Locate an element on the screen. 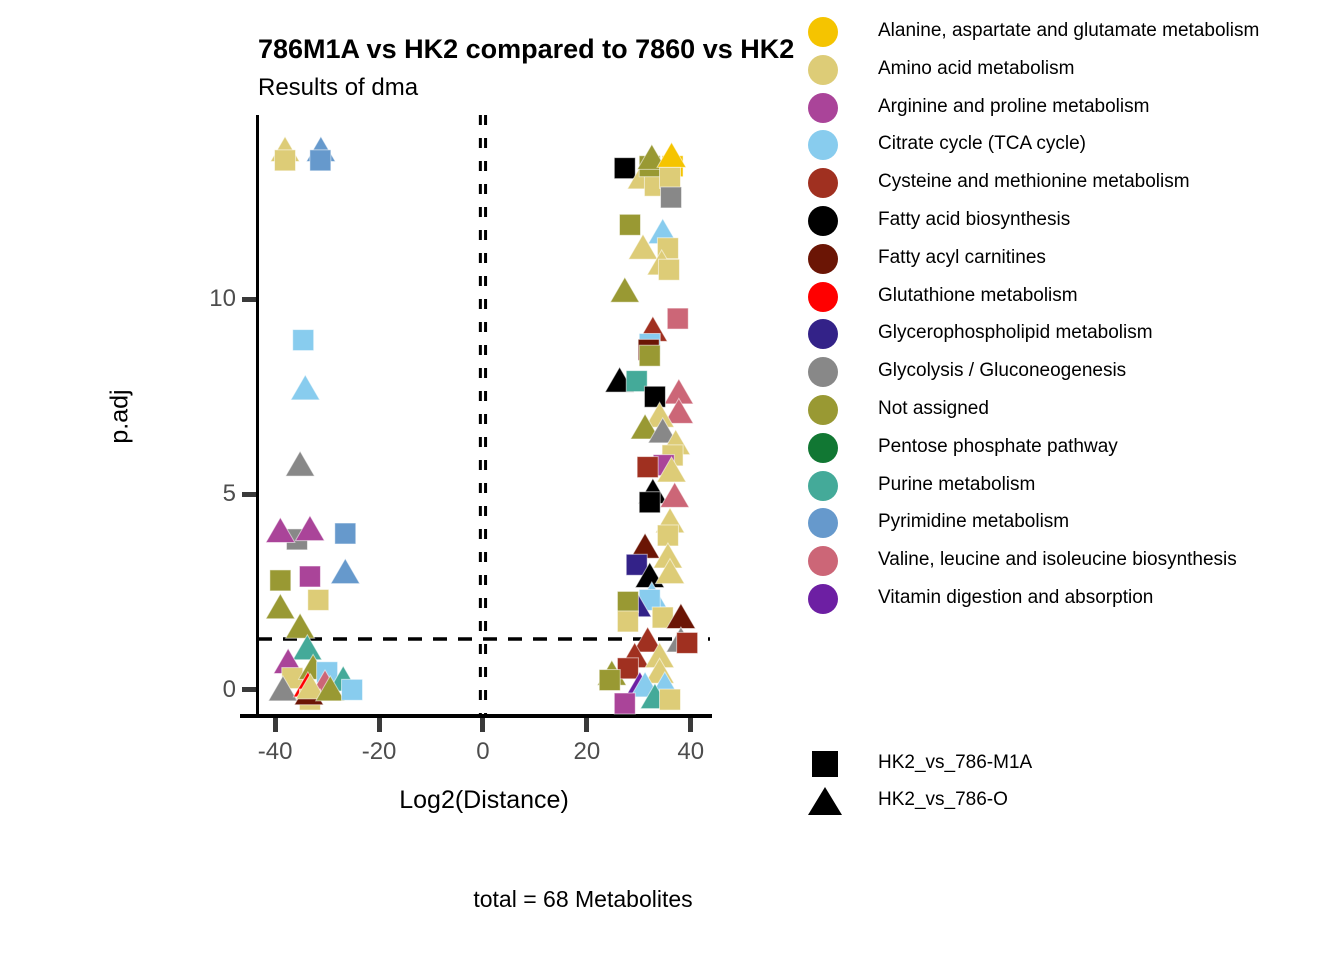  legend-label: Cysteine and methionine metabolism is located at coordinates (1034, 182).